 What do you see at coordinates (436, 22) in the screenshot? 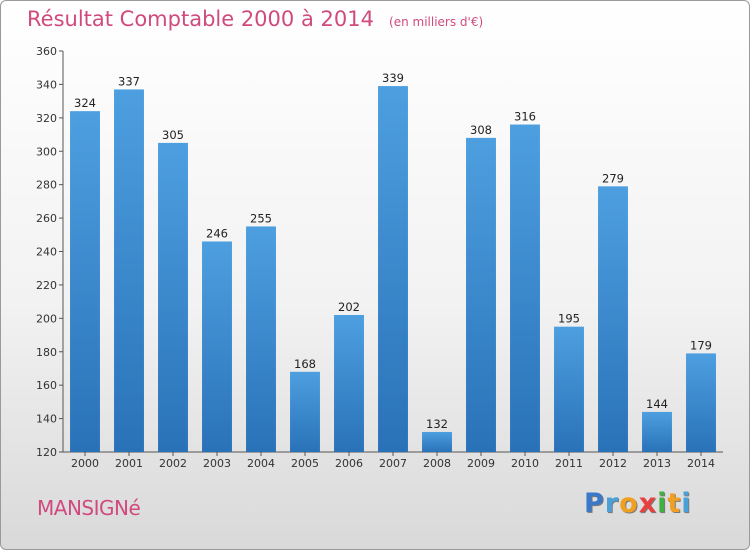
I see `chart-subtitle: (en milliers d'€)` at bounding box center [436, 22].